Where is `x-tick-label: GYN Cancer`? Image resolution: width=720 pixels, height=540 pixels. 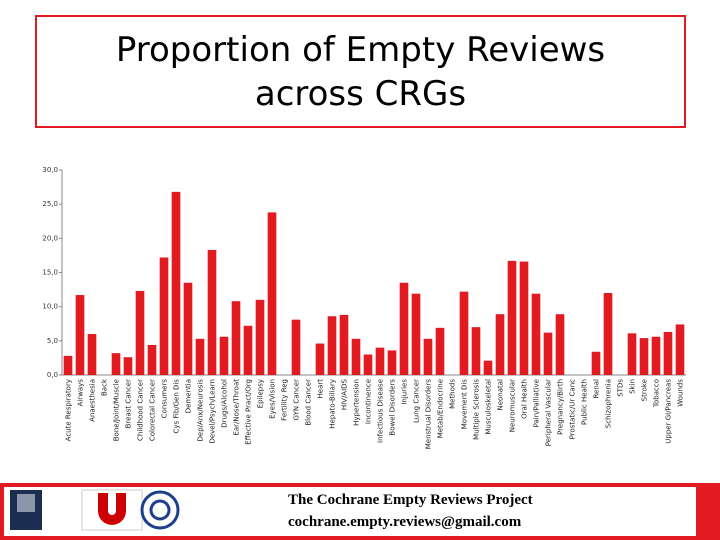
x-tick-label: GYN Cancer is located at coordinates (297, 400).